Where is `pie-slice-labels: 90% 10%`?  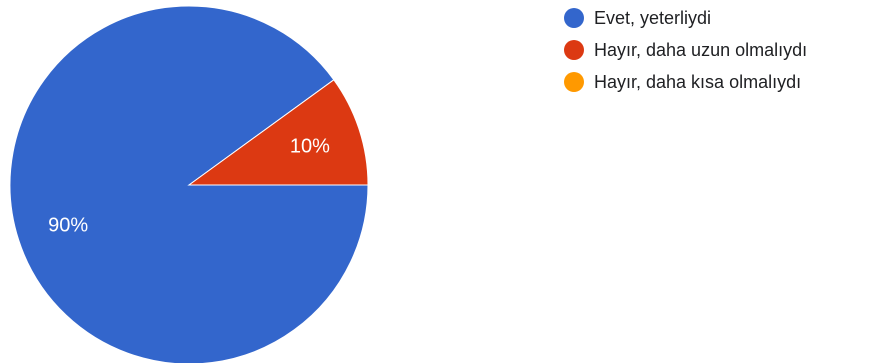
pie-slice-labels: 90% 10% is located at coordinates (189, 186).